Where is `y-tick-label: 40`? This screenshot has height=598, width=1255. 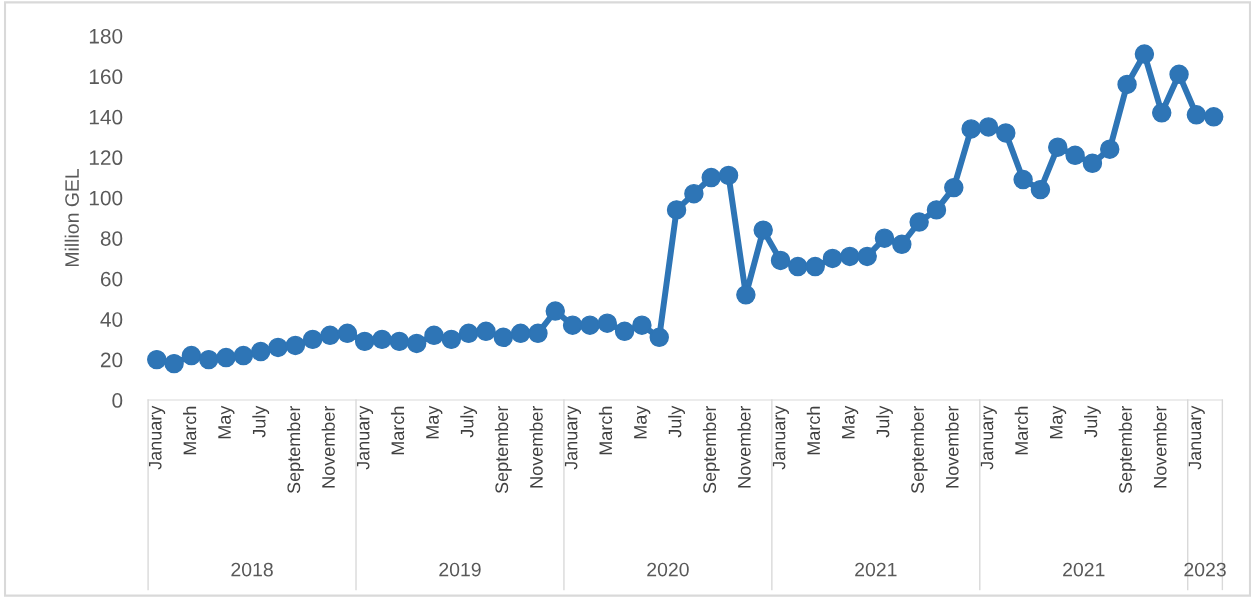
y-tick-label: 40 is located at coordinates (111, 319).